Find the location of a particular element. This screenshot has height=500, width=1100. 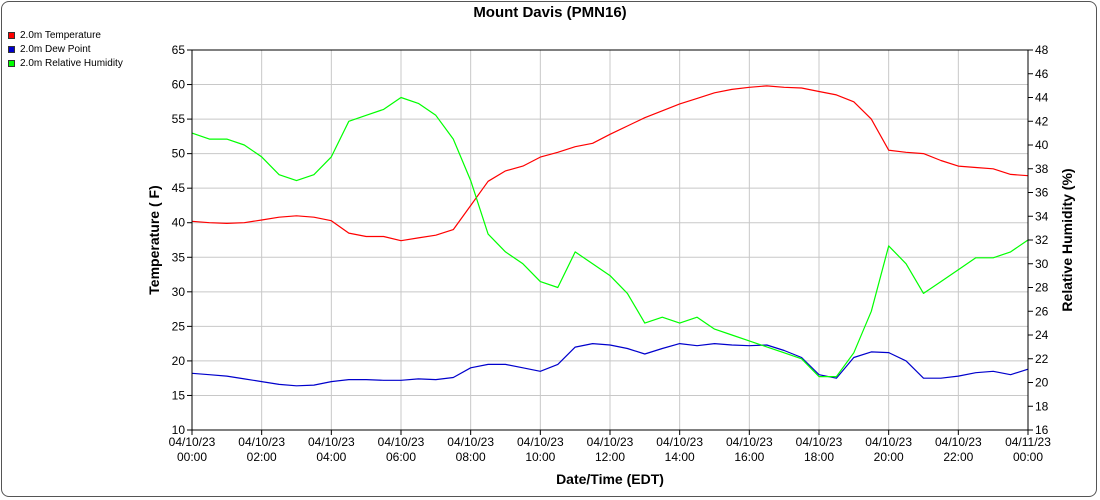

y-right-tick-label: 16 is located at coordinates (1042, 430).